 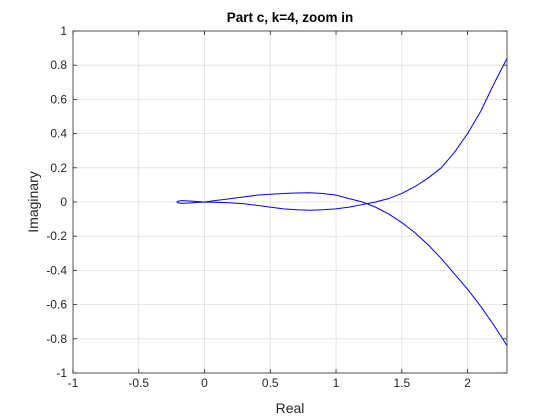 I want to click on y-tick-label: -0.6, so click(x=56, y=305).